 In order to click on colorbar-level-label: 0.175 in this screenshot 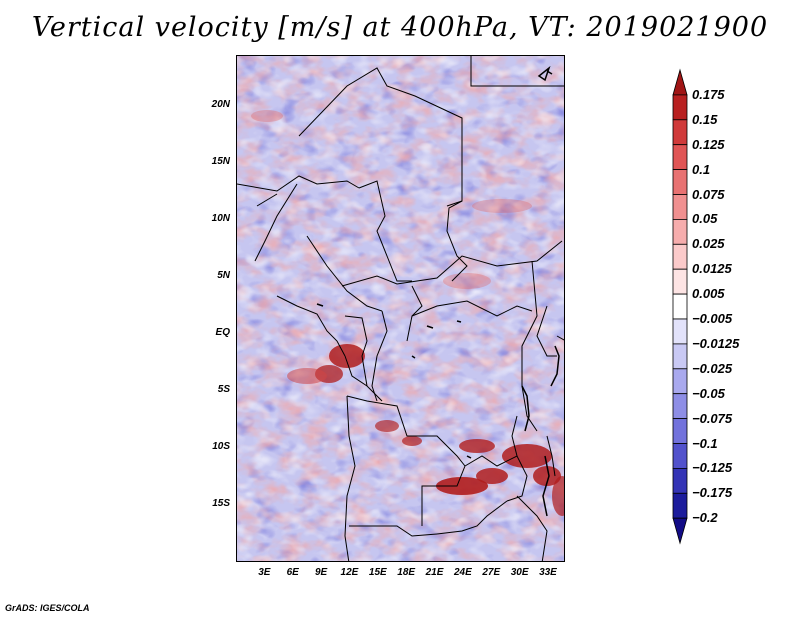, I will do `click(708, 94)`.